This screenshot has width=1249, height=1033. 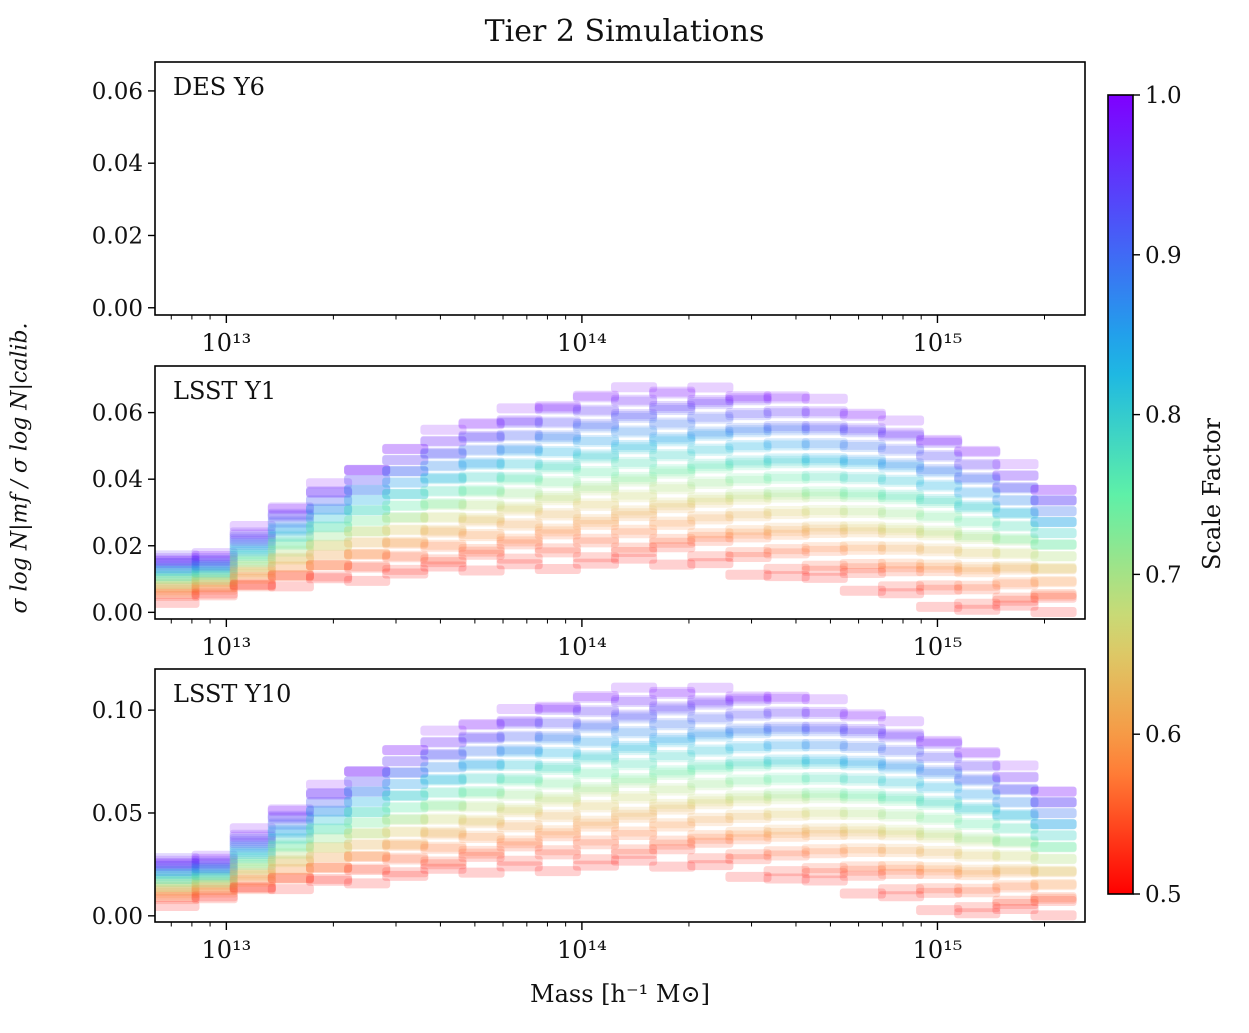 I want to click on panel-label: DES Y6, so click(x=219, y=87).